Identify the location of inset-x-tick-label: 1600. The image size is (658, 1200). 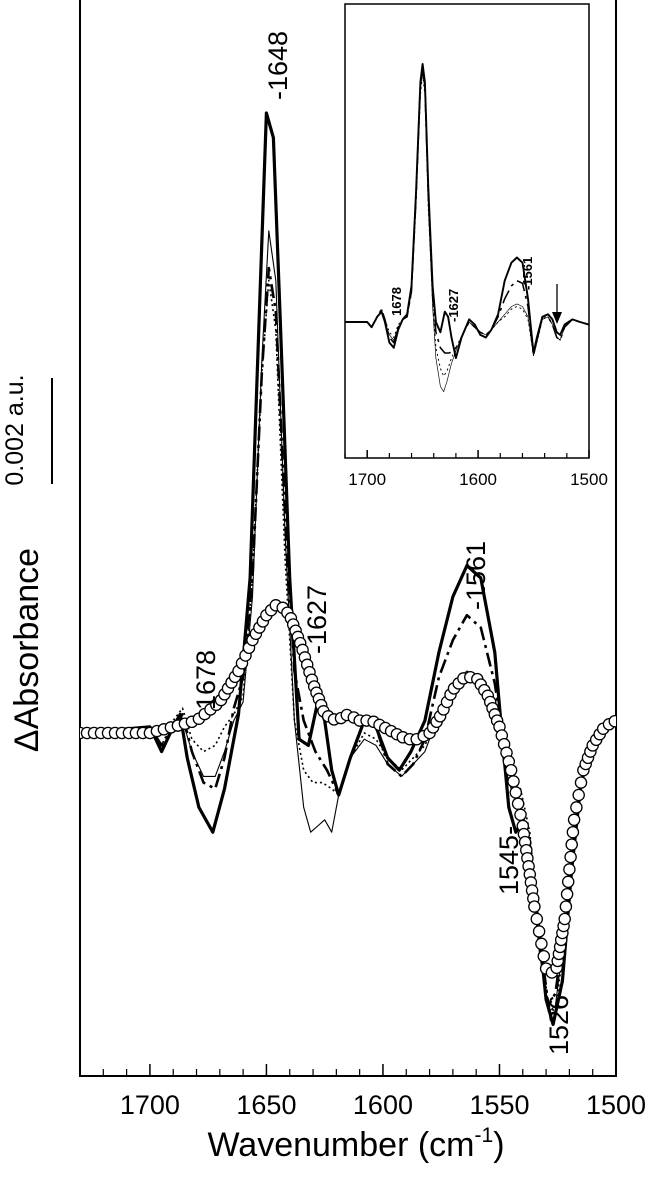
(478, 479).